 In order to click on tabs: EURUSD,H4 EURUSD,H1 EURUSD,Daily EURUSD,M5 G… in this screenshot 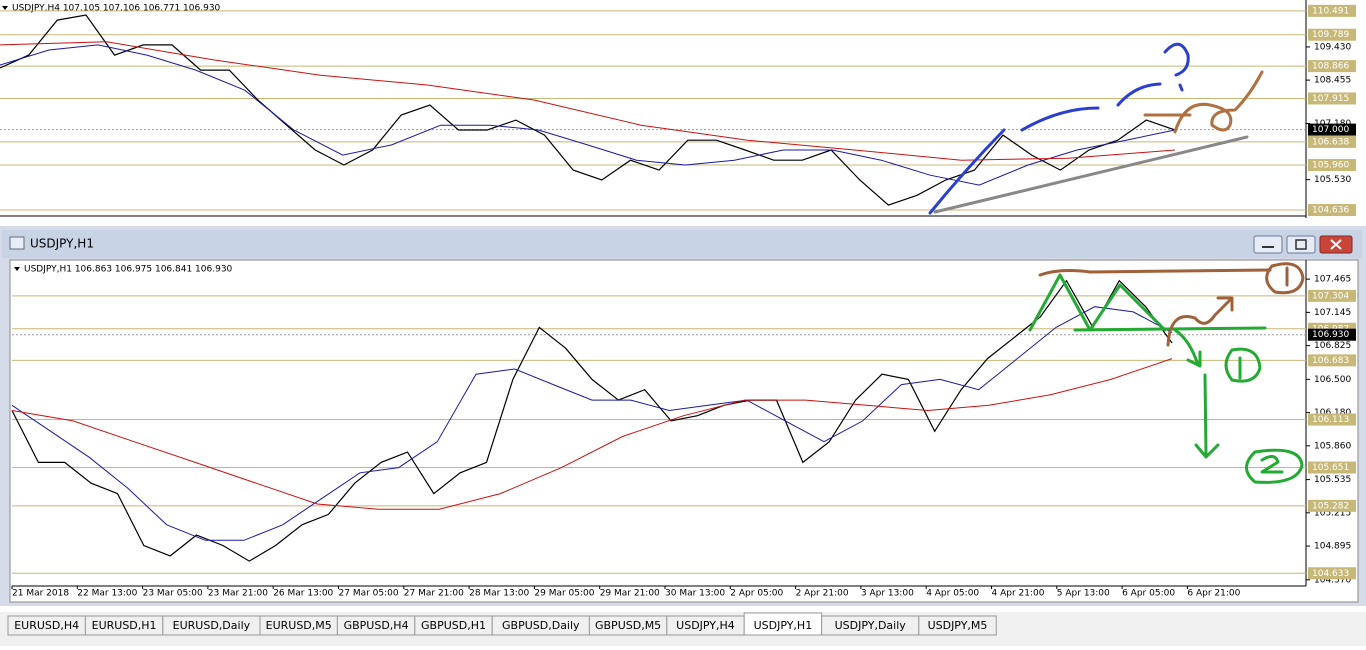, I will do `click(502, 624)`.